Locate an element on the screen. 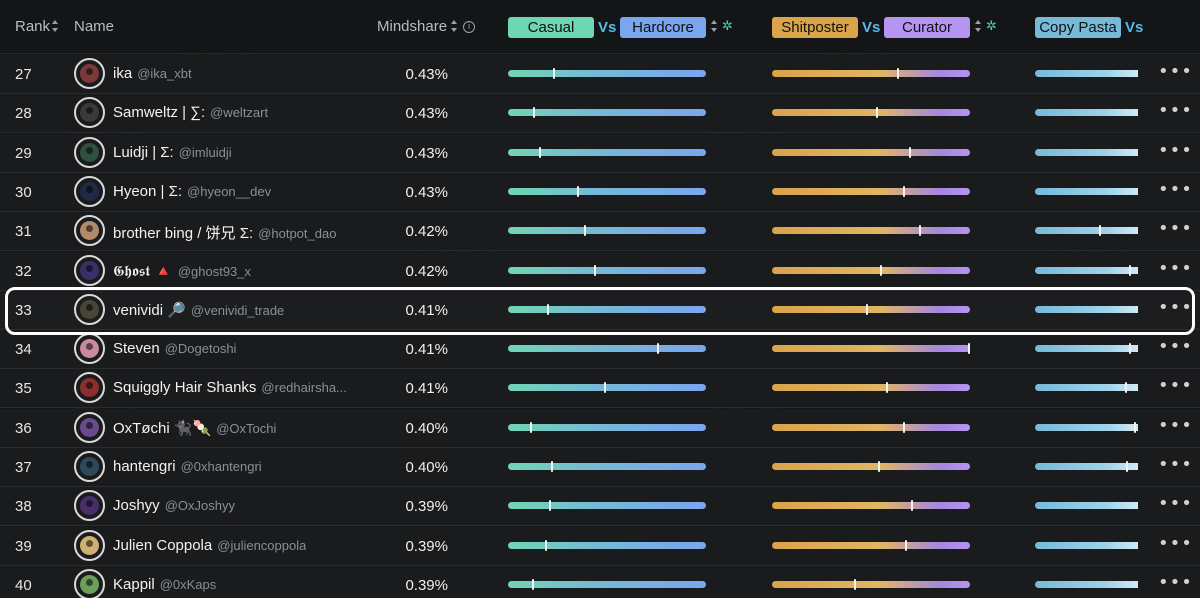 The height and width of the screenshot is (598, 1200). casual-pill: Casual is located at coordinates (551, 27).